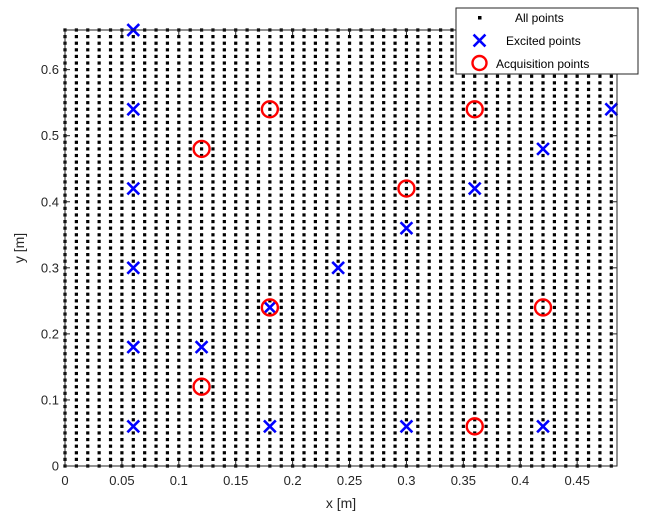  What do you see at coordinates (55, 466) in the screenshot?
I see `y-tick-label: 0` at bounding box center [55, 466].